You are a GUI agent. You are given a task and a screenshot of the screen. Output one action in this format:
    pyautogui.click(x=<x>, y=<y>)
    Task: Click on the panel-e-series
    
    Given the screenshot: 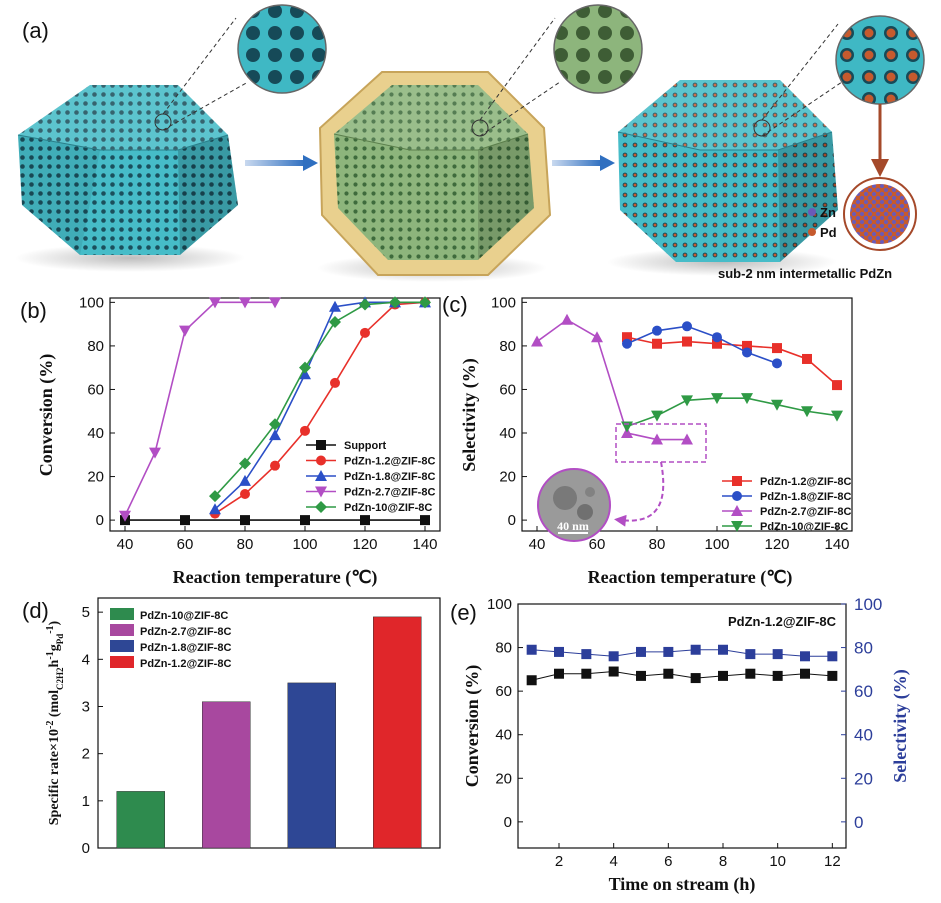 What is the action you would take?
    pyautogui.click(x=682, y=665)
    